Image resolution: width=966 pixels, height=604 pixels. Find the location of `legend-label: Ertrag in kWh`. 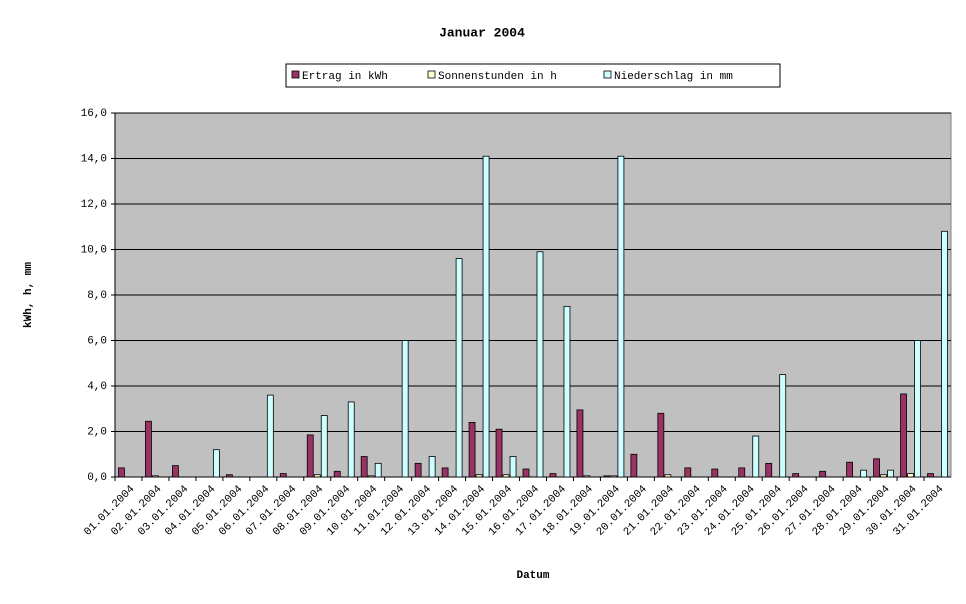

legend-label: Ertrag in kWh is located at coordinates (345, 77).